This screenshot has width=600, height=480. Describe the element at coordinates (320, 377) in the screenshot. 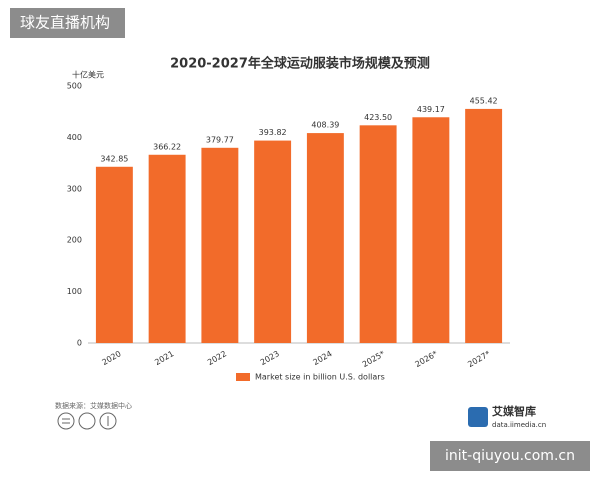

I see `legend-label: Market size in billion U.S. dollars` at that location.